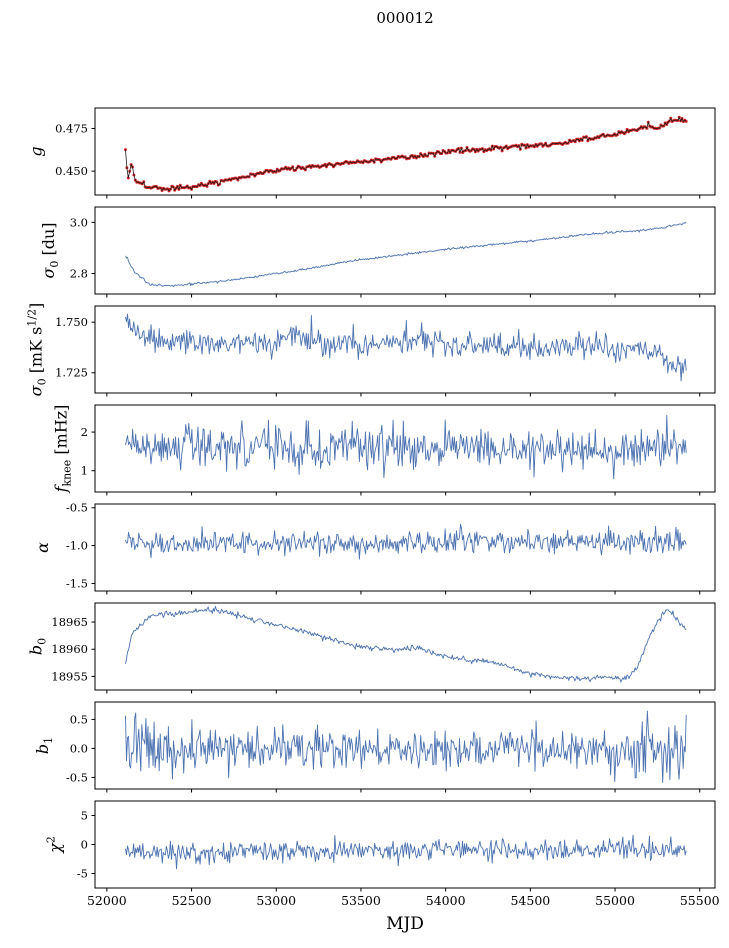  What do you see at coordinates (69, 622) in the screenshot?
I see `y-tick-label: 18965` at bounding box center [69, 622].